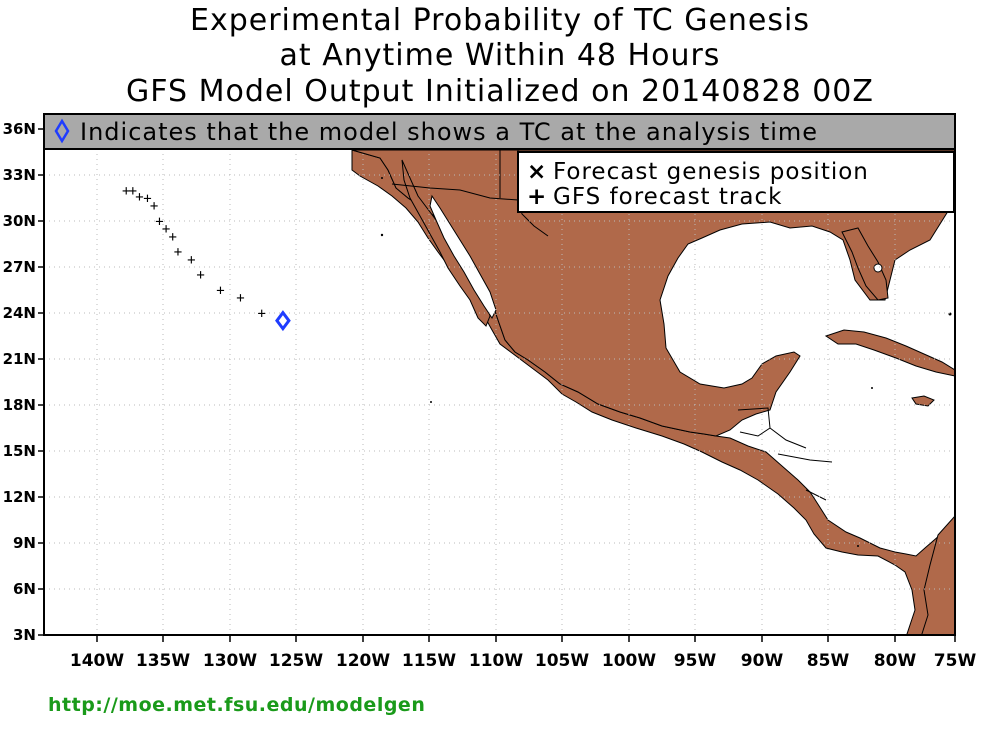 This screenshot has width=1000, height=750. I want to click on lat-label: 6N, so click(24, 589).